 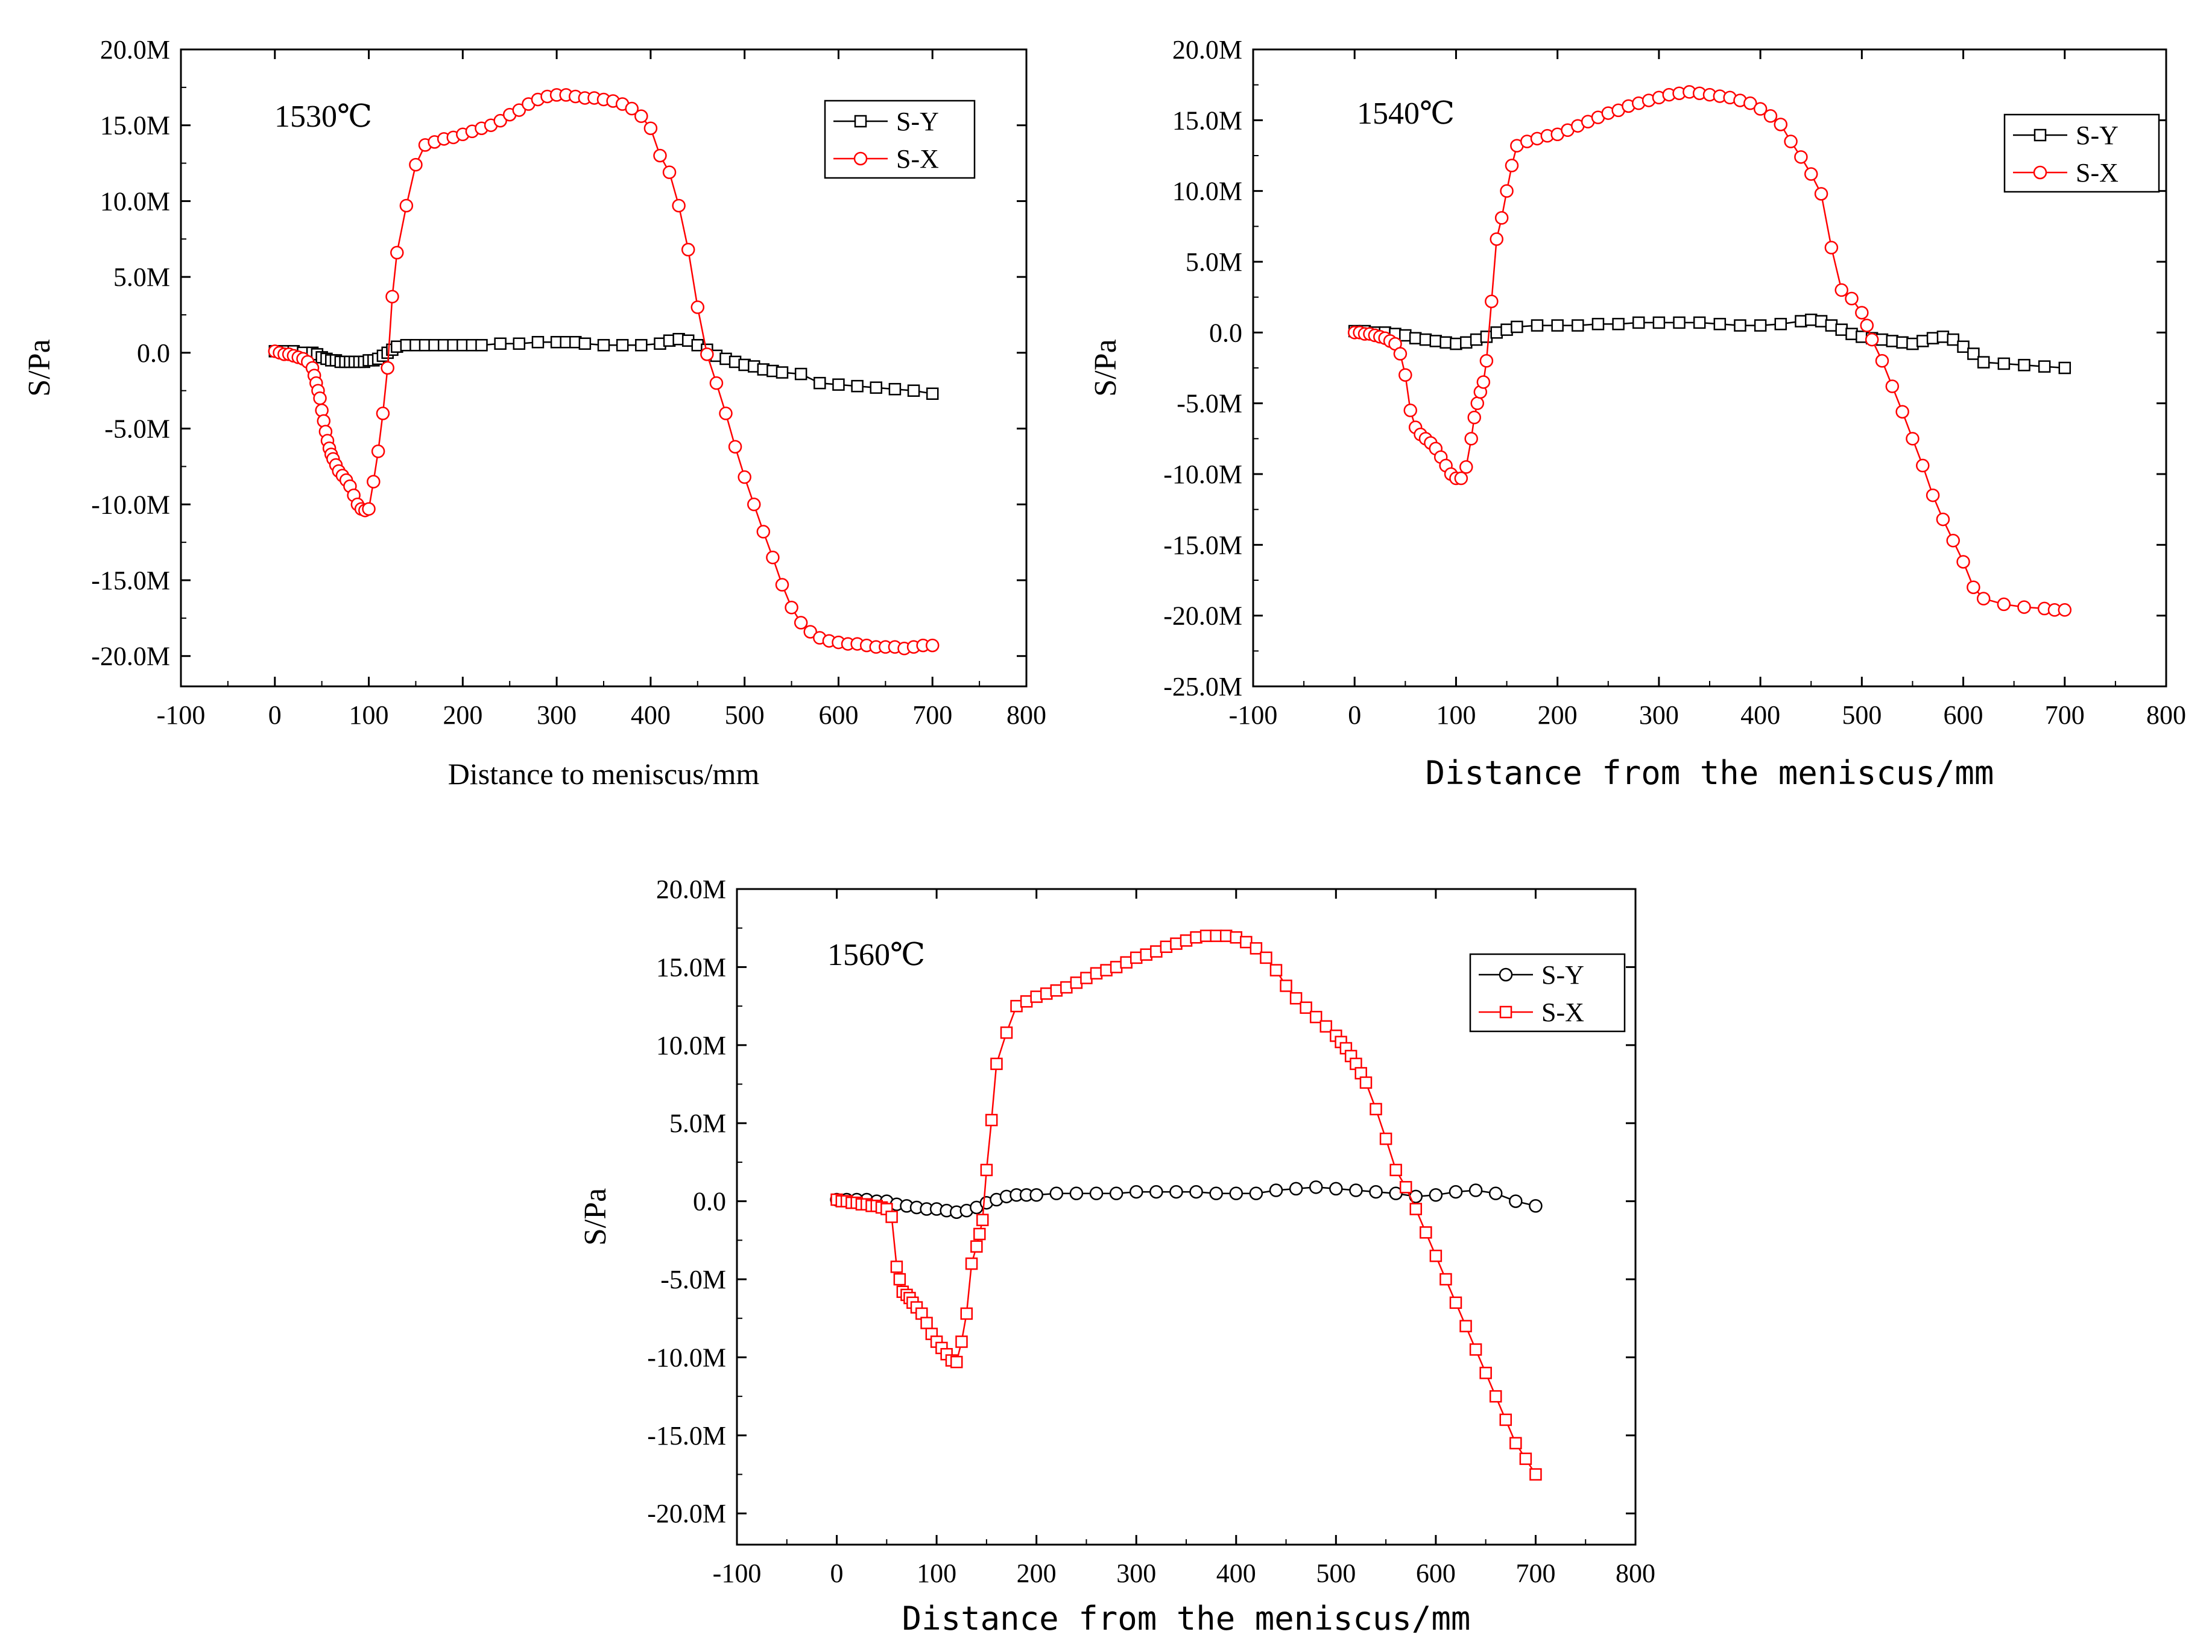 I want to click on y-tick-label: -25.0M, so click(x=1202, y=686).